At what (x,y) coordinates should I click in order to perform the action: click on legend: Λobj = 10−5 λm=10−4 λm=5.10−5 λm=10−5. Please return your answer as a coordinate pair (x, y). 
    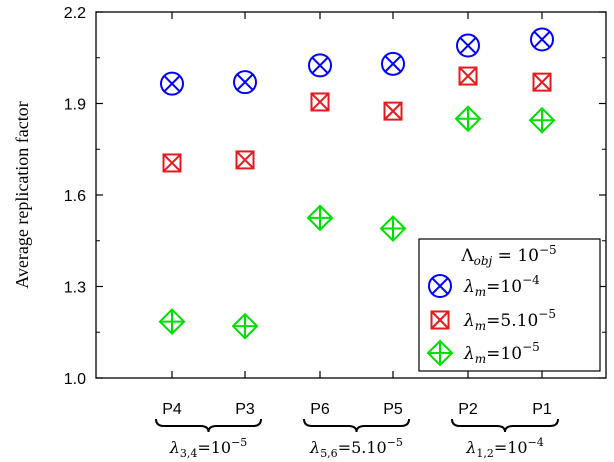
    Looking at the image, I should click on (509, 305).